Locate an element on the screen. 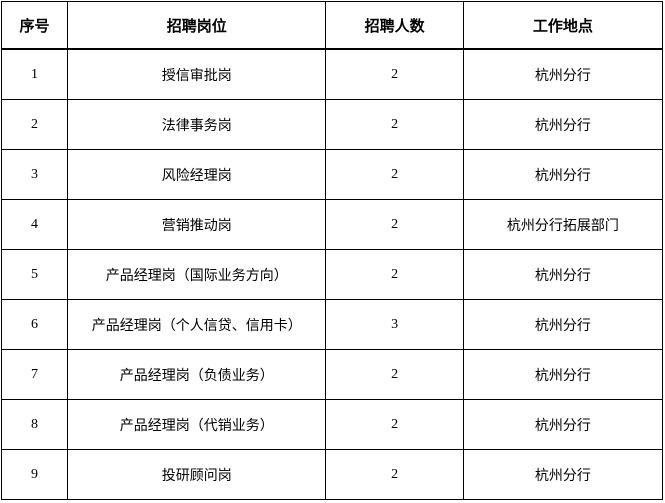 The width and height of the screenshot is (665, 503). table-row: 1 授信审批岗 2 杭州分行 is located at coordinates (332, 74).